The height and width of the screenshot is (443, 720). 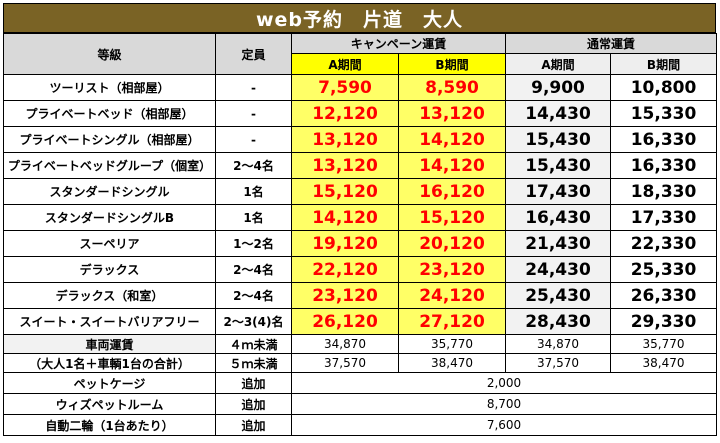 What do you see at coordinates (109, 363) in the screenshot?
I see `vehicle-sublabel: （大人1名＋車輌1台の合計）` at bounding box center [109, 363].